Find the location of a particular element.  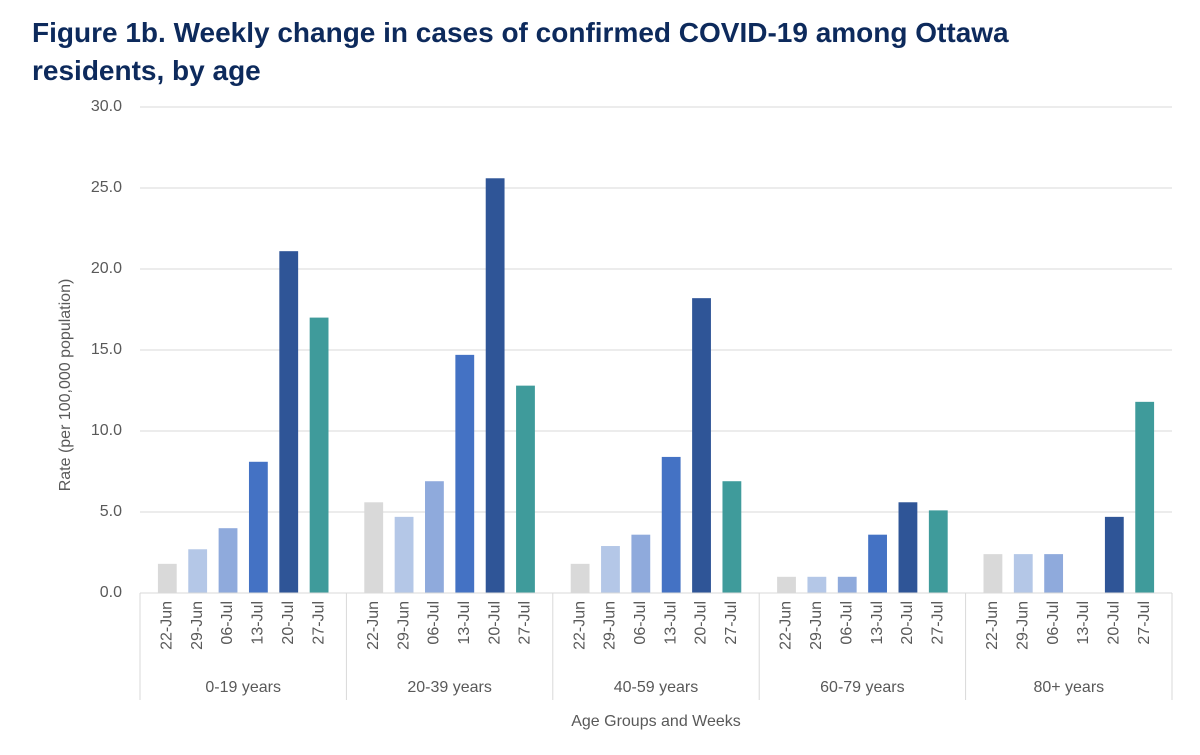

chart-title: residents, by age is located at coordinates (146, 70).